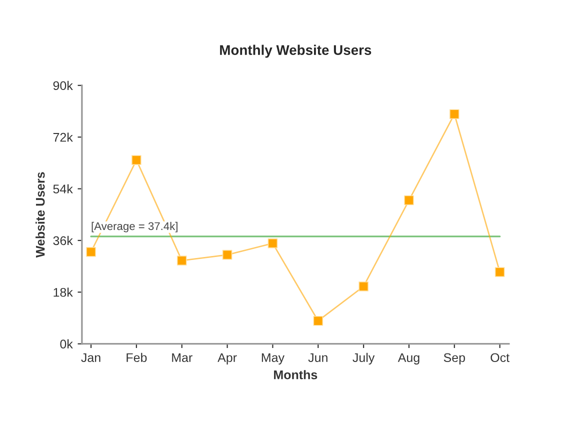 The width and height of the screenshot is (577, 438). I want to click on x-tick-label: Sep, so click(455, 359).